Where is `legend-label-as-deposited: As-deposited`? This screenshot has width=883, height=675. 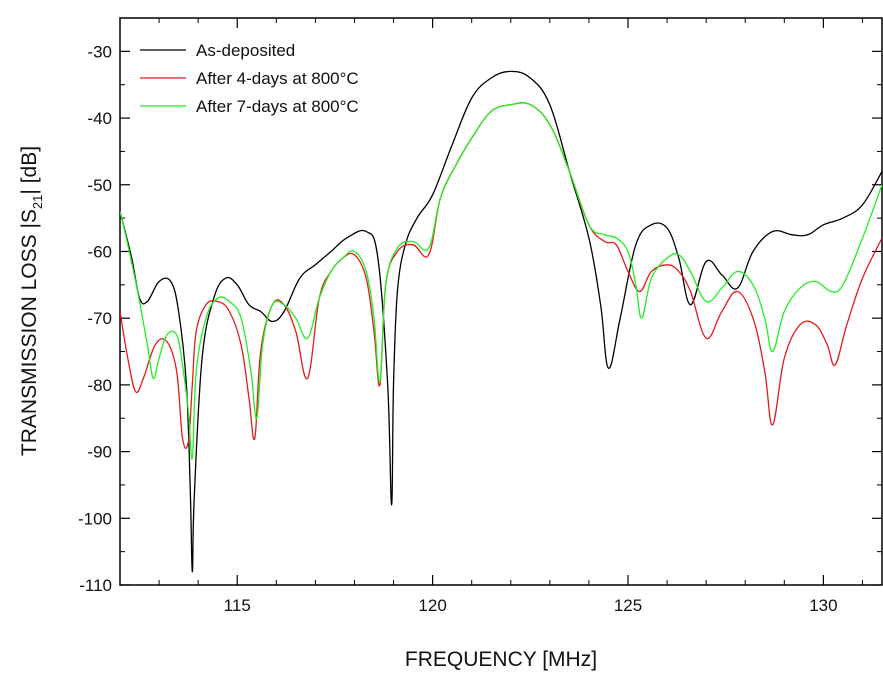 legend-label-as-deposited: As-deposited is located at coordinates (245, 50).